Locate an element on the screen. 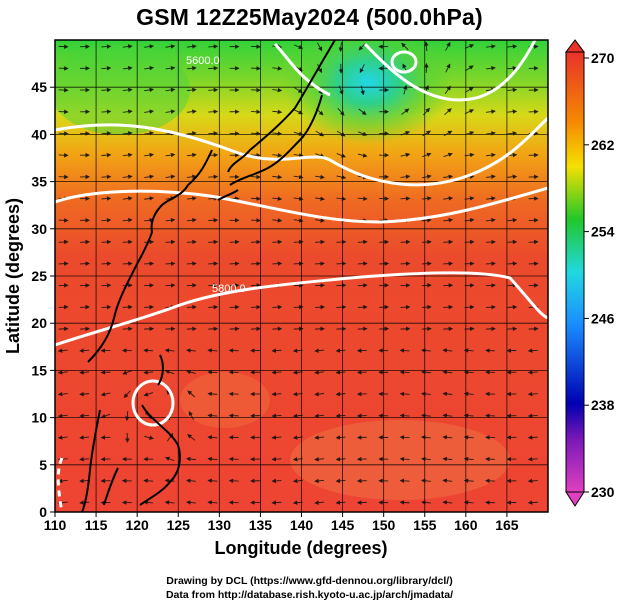 This screenshot has height=605, width=619. colorbar: 230 238 246 254 262 270 is located at coordinates (590, 273).